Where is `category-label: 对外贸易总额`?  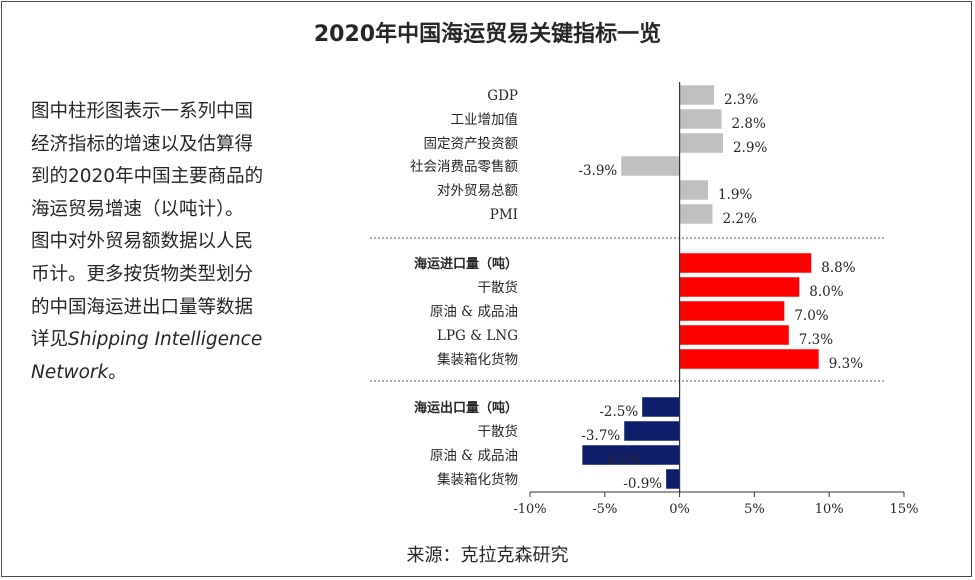
category-label: 对外贸易总额 is located at coordinates (477, 191).